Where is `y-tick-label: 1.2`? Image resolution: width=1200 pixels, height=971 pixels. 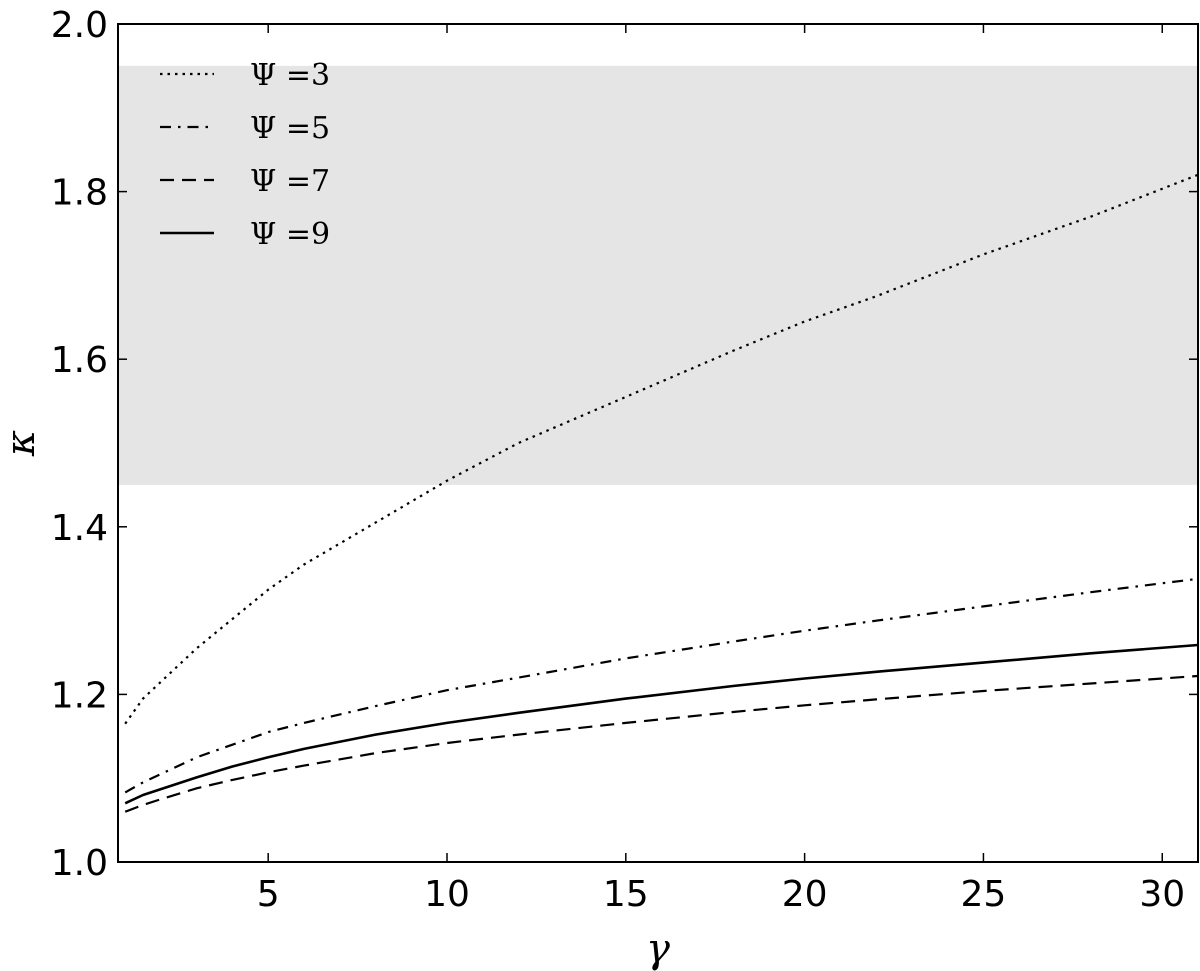 y-tick-label: 1.2 is located at coordinates (79, 695).